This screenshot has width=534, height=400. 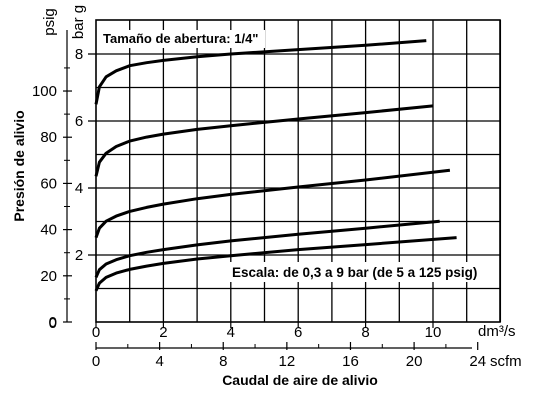 What do you see at coordinates (44, 91) in the screenshot?
I see `y-psig-tick-label: 100` at bounding box center [44, 91].